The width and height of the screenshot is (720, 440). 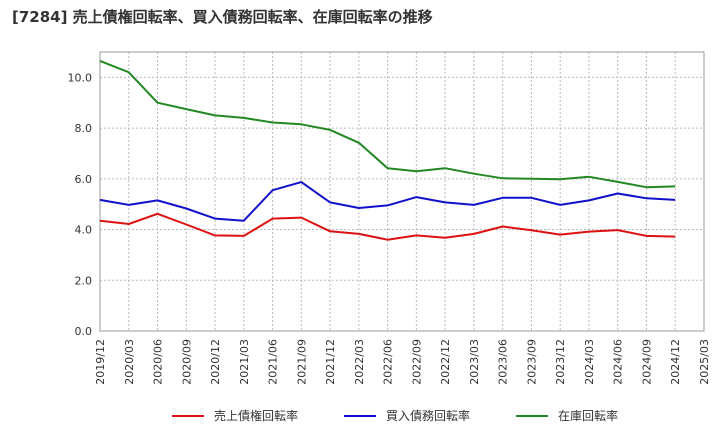 I want to click on x-tick-label: 2024/09, so click(x=646, y=362).